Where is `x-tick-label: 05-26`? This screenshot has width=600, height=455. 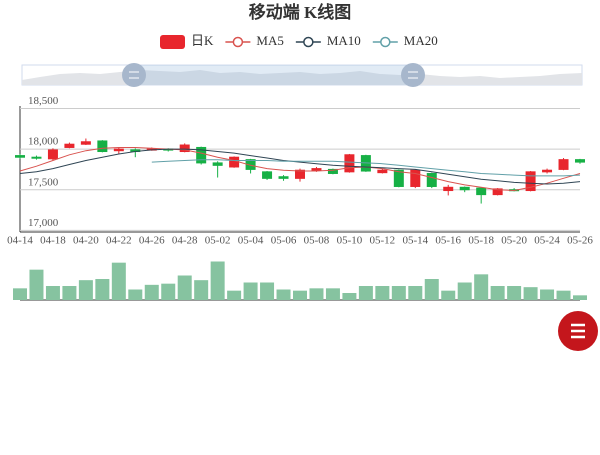 x-tick-label: 05-26 is located at coordinates (580, 241).